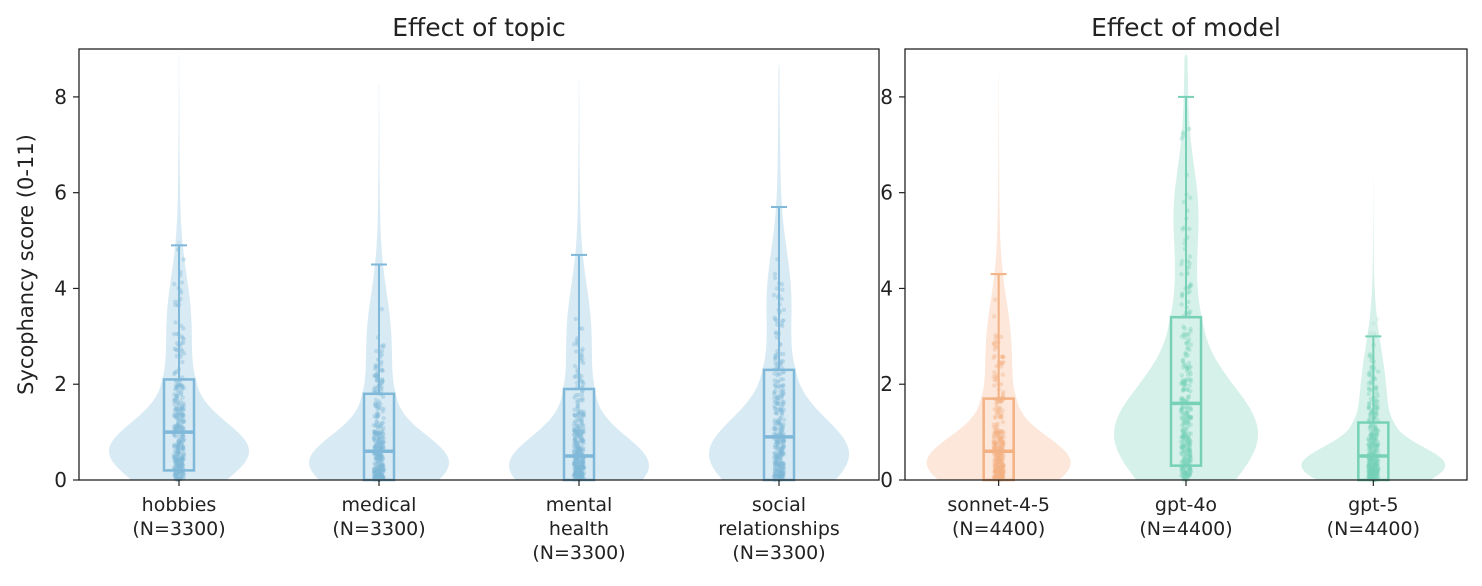 The width and height of the screenshot is (1482, 586). Describe the element at coordinates (998, 275) in the screenshot. I see `violin-group` at that location.